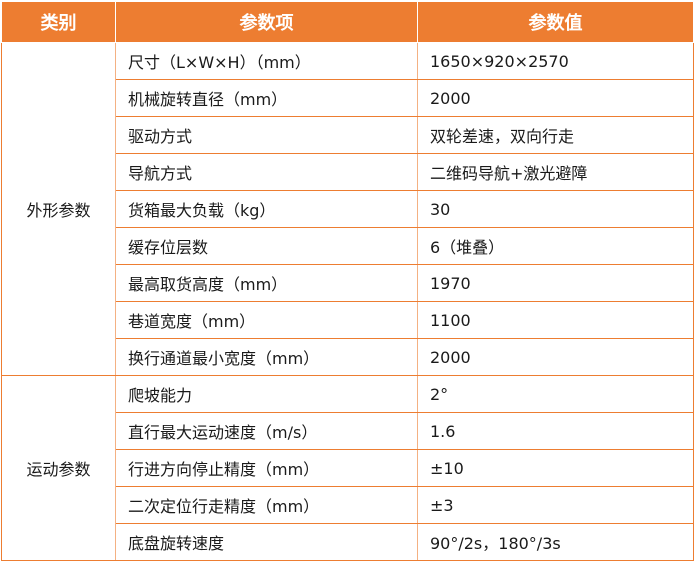 Image resolution: width=696 pixels, height=561 pixels. What do you see at coordinates (555, 320) in the screenshot?
I see `value-cell: 1100` at bounding box center [555, 320].